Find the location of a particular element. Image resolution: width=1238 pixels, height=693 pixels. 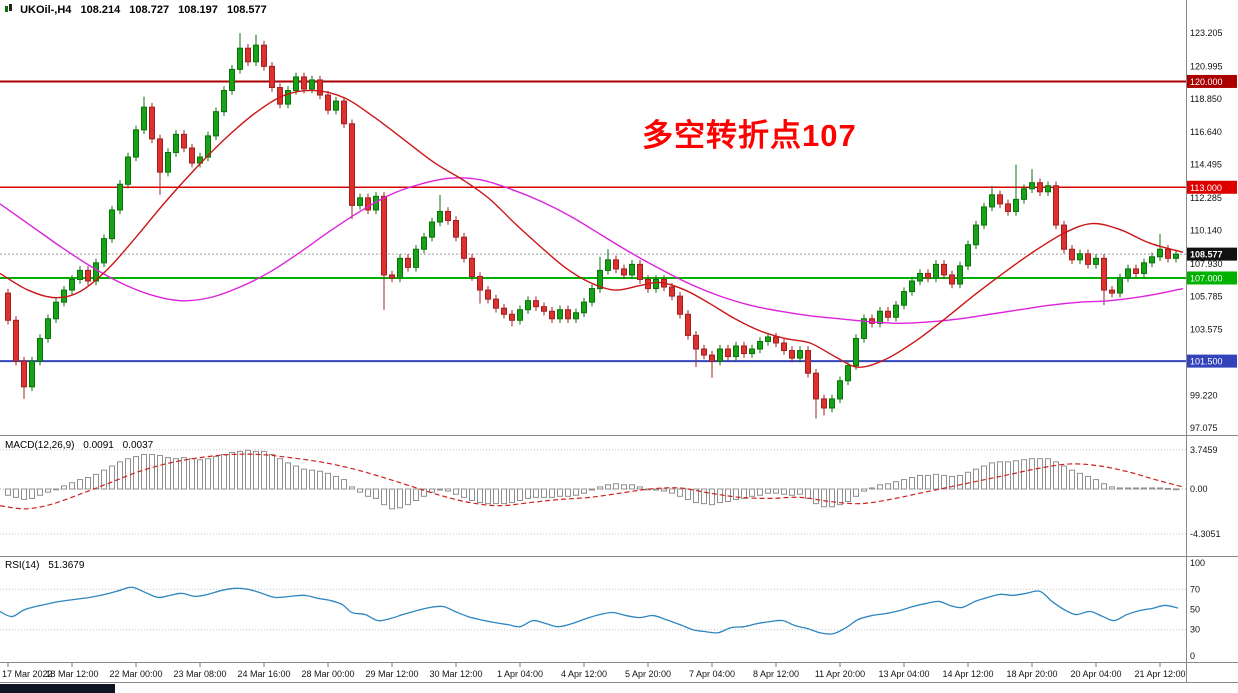

symbol-name: UKOil-,H4 is located at coordinates (46, 10).